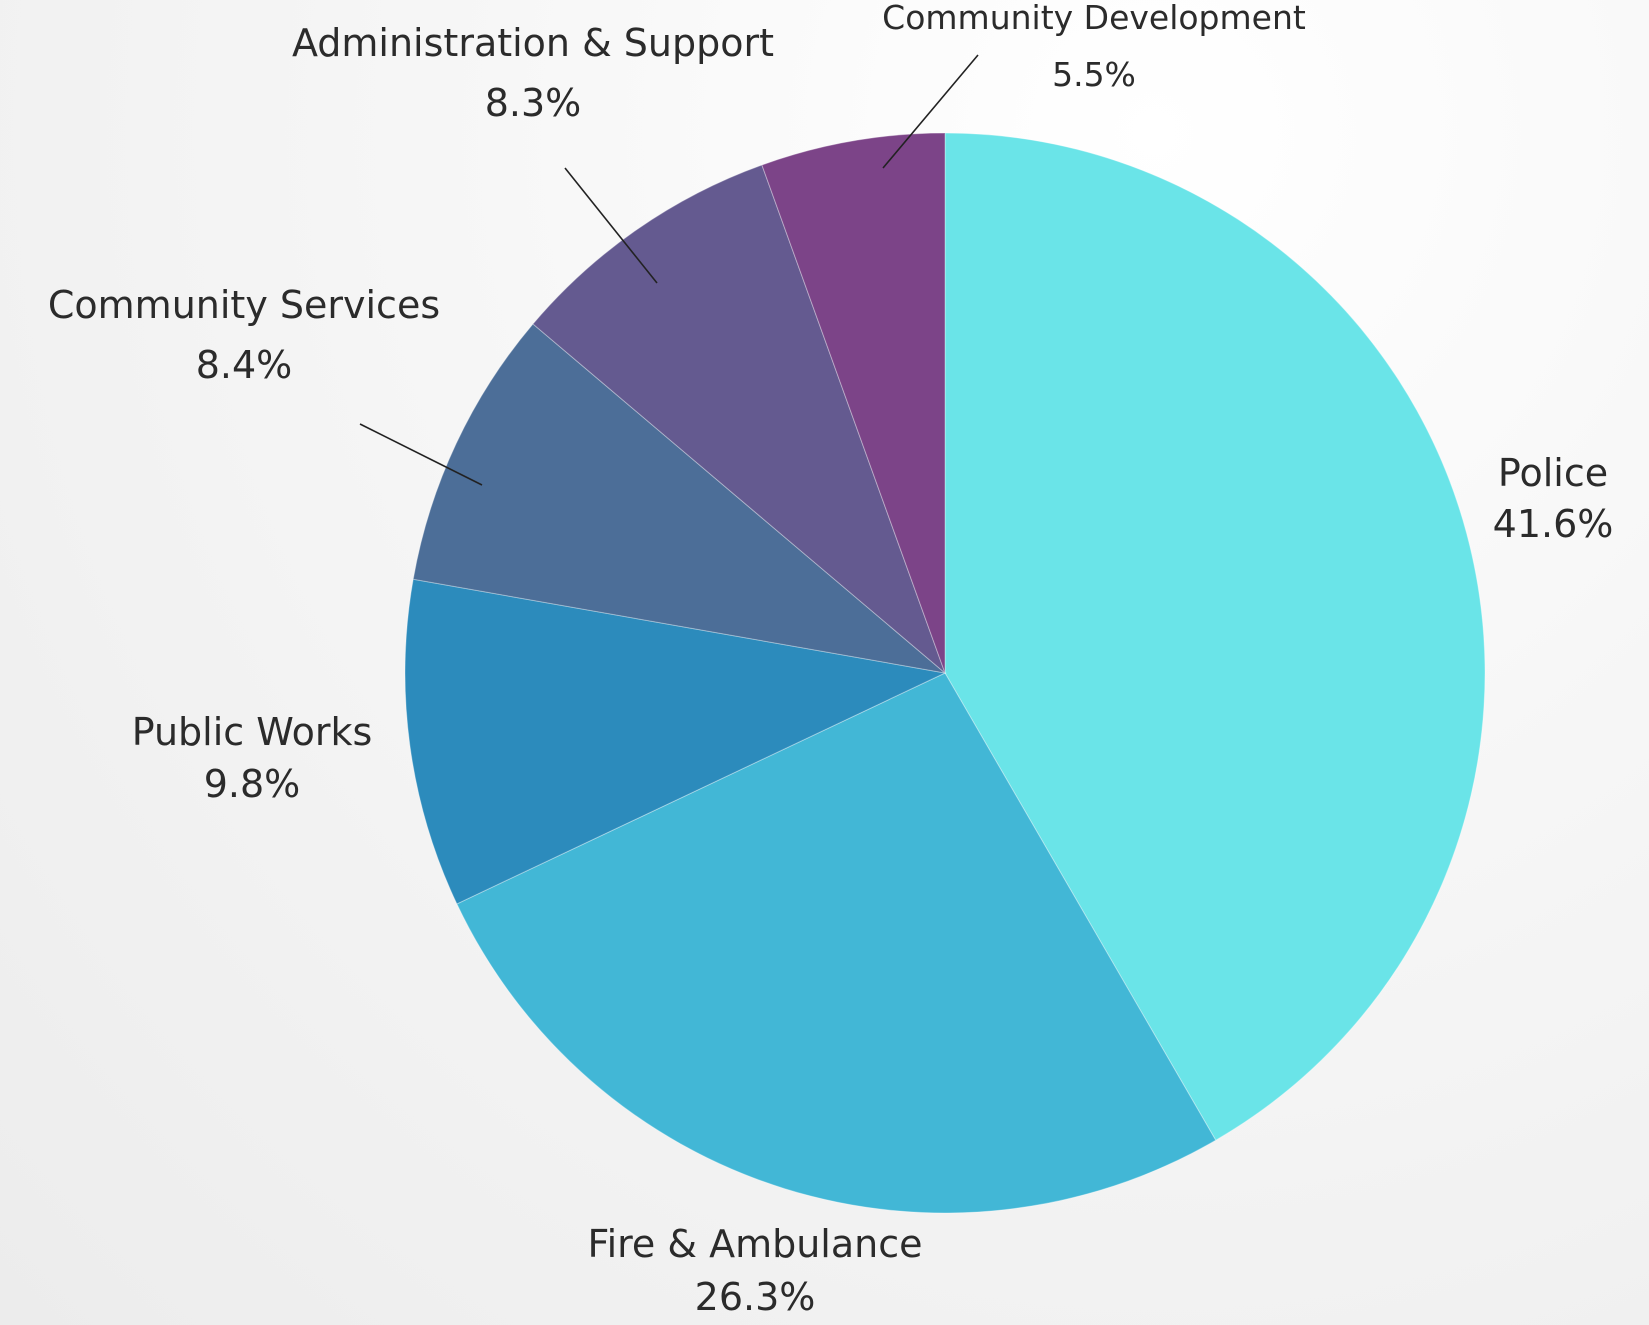 The width and height of the screenshot is (1649, 1325). Describe the element at coordinates (853, 403) in the screenshot. I see `pie-slice-community-development` at that location.